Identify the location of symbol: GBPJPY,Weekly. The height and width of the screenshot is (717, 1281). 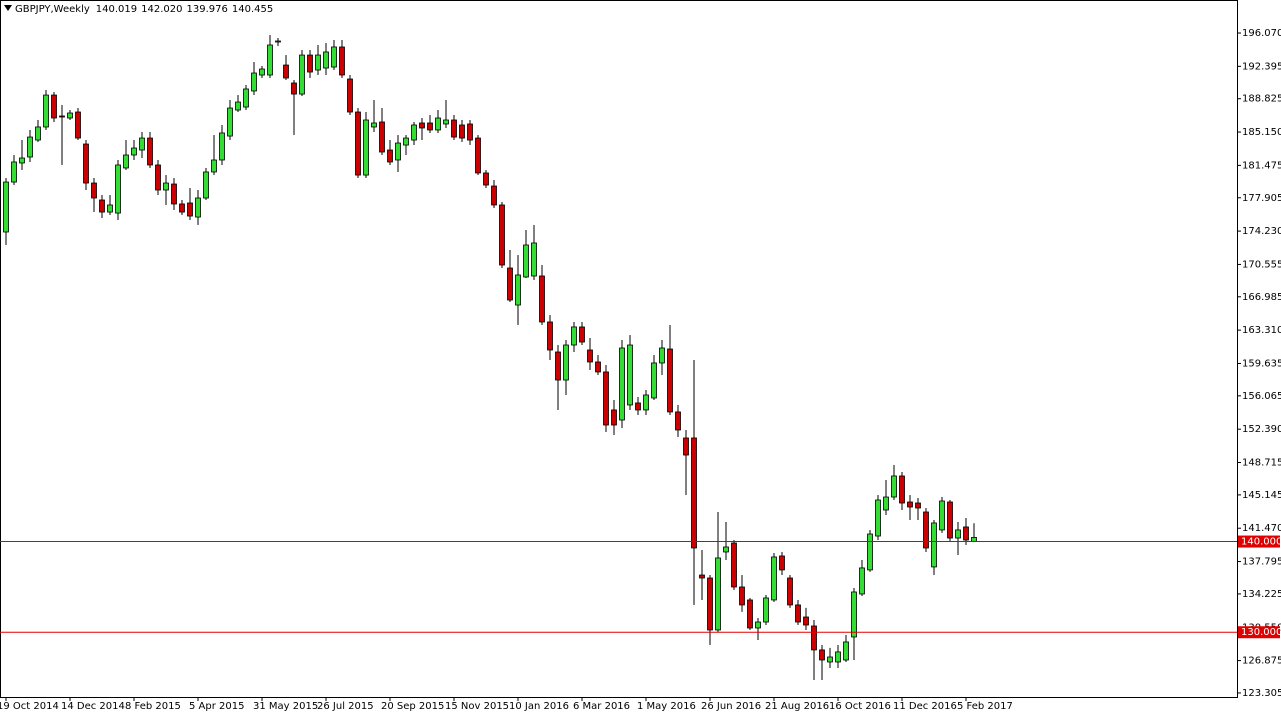
(52, 9).